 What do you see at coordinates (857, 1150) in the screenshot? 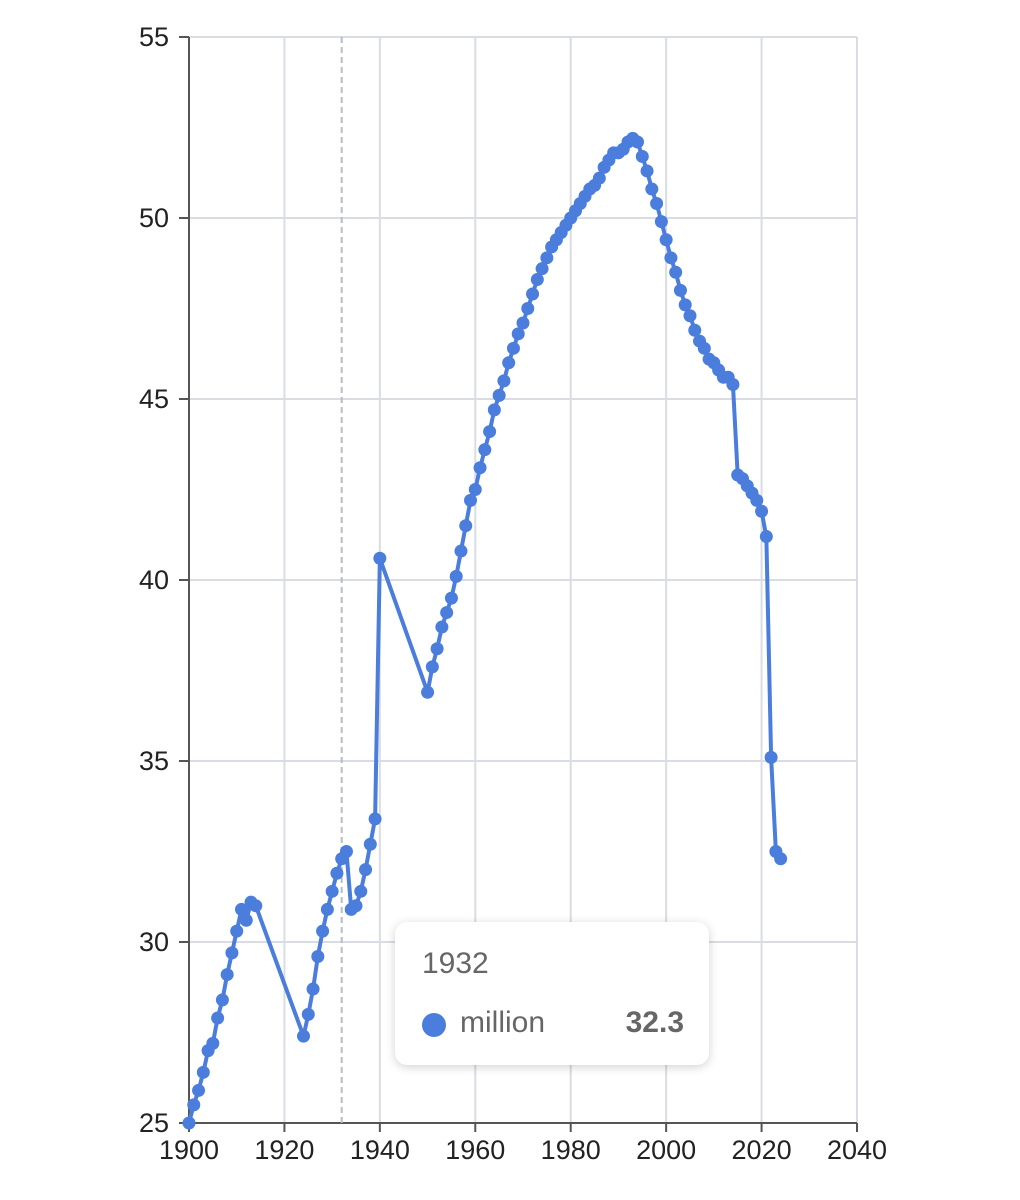
I see `x-tick-label: 2040` at bounding box center [857, 1150].